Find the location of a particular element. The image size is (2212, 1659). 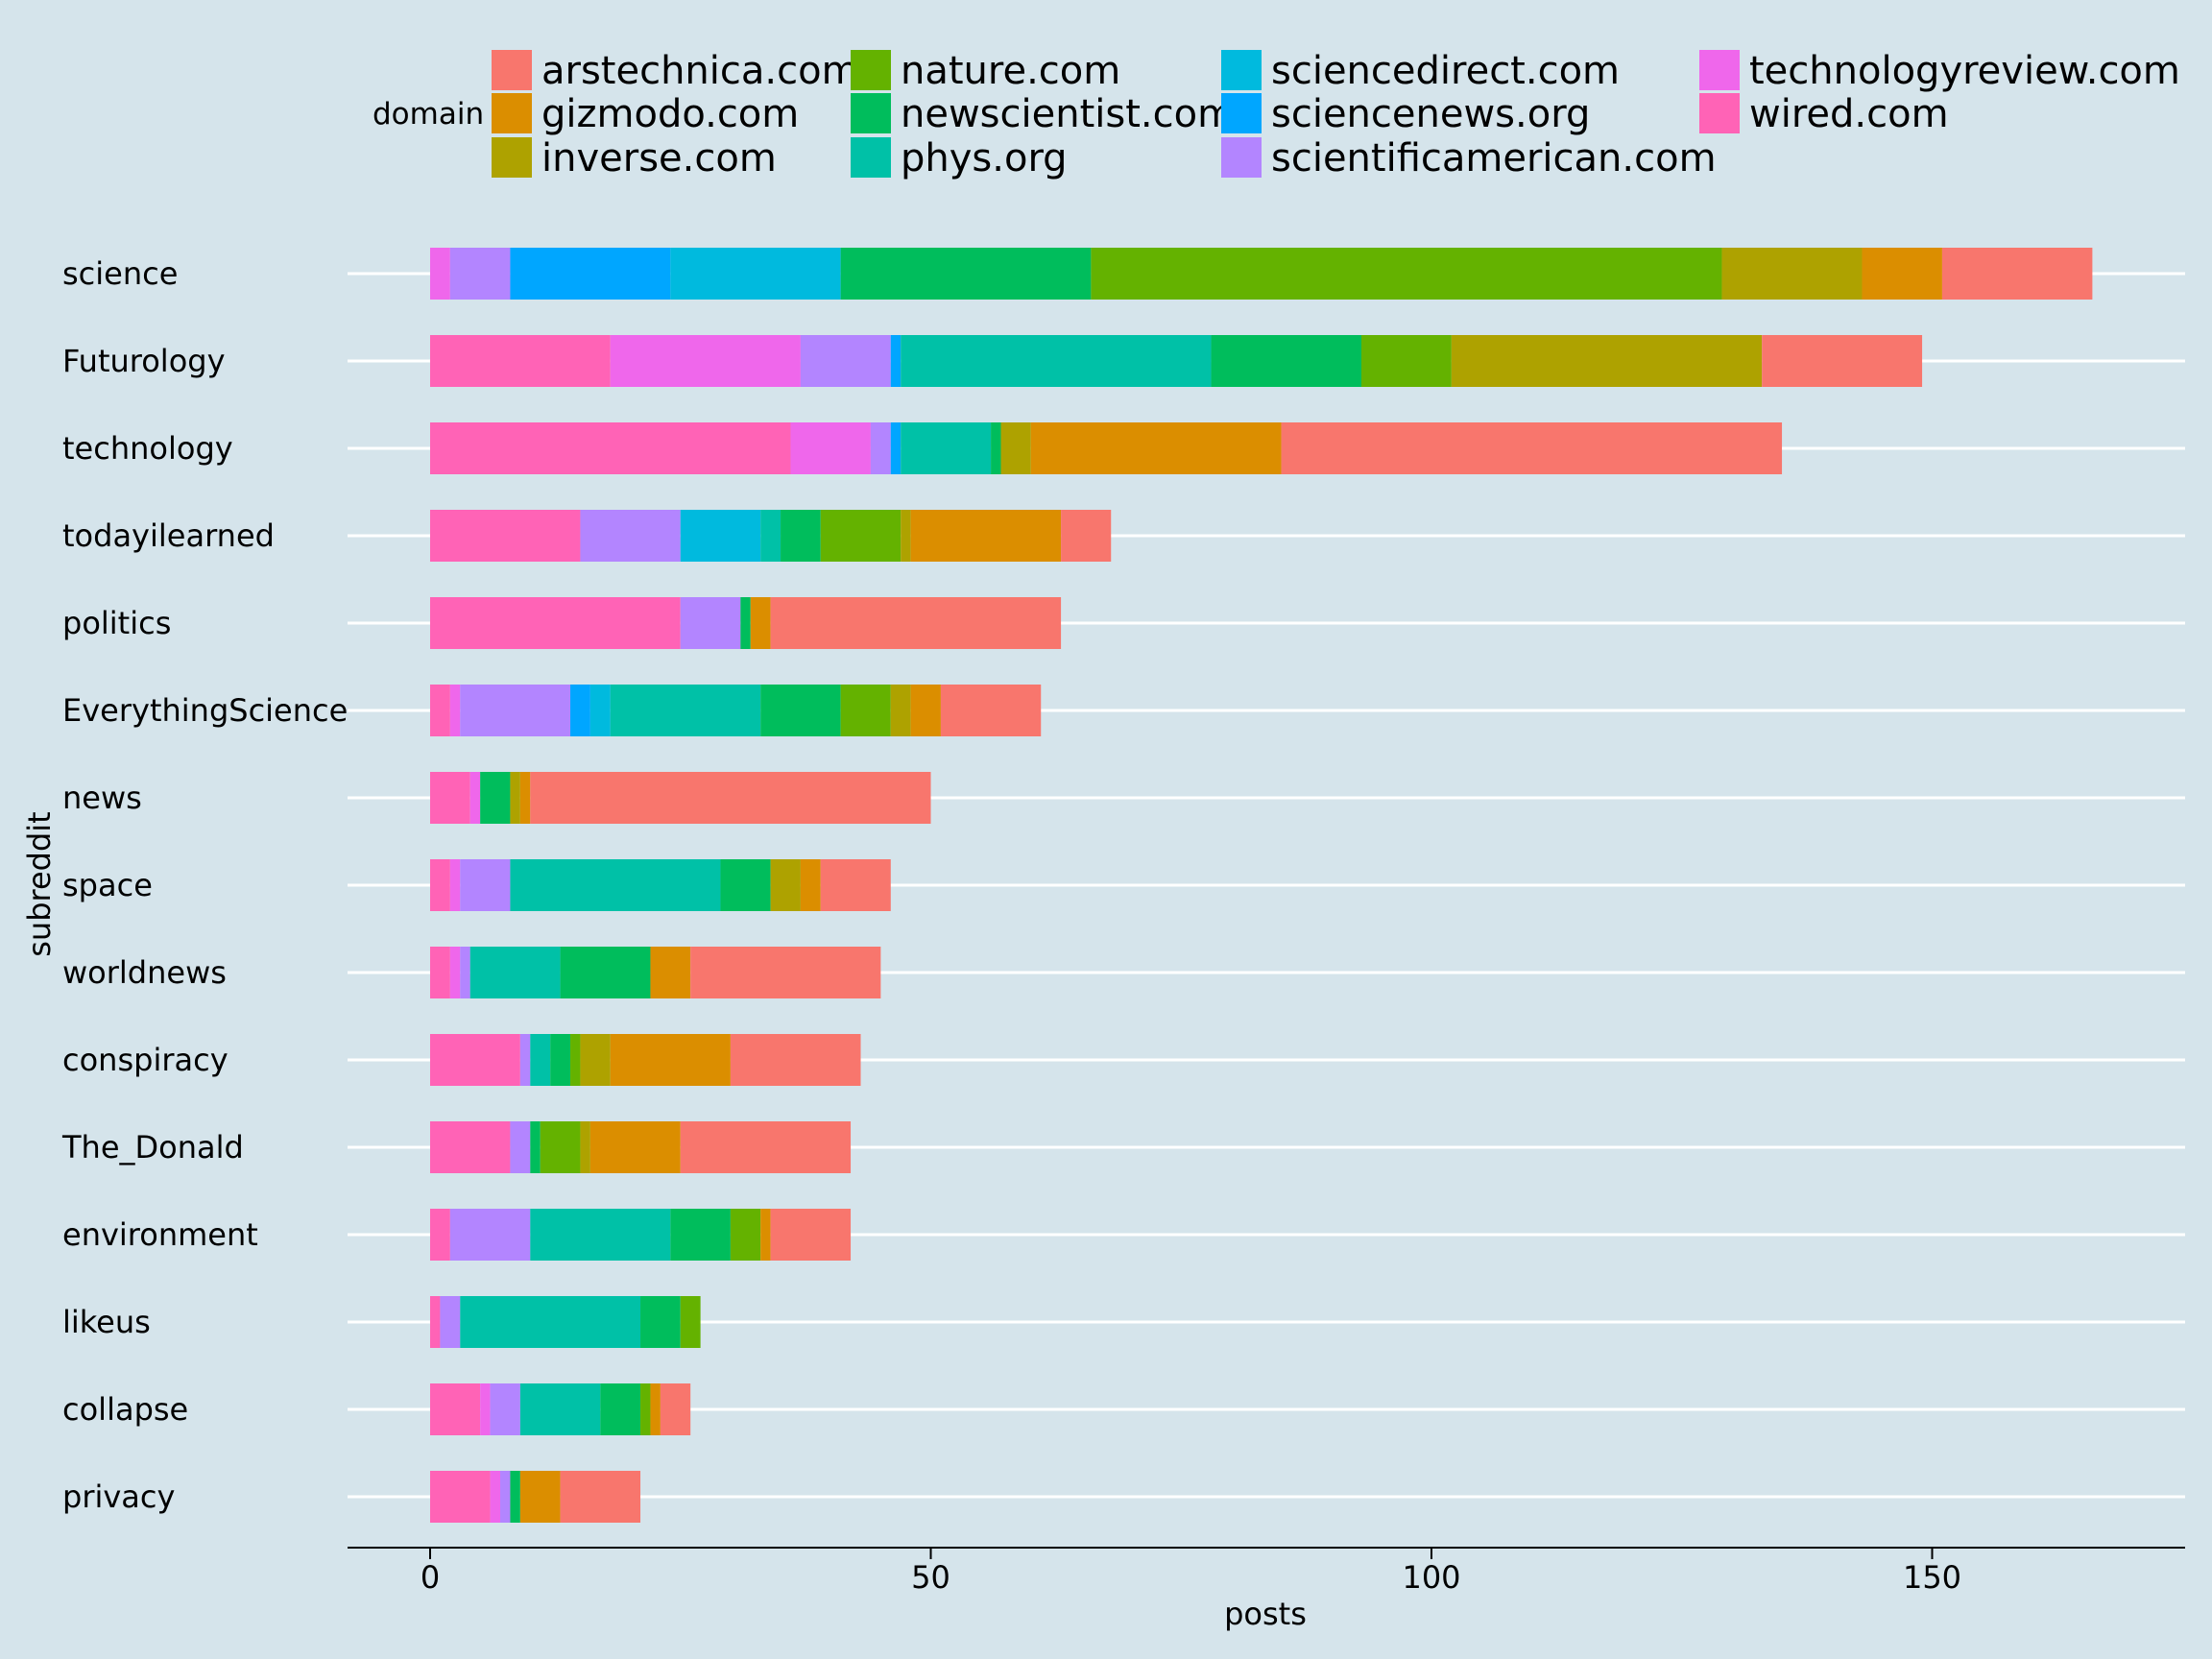

bar-privacy-scientificamerican-com is located at coordinates (506, 1497).